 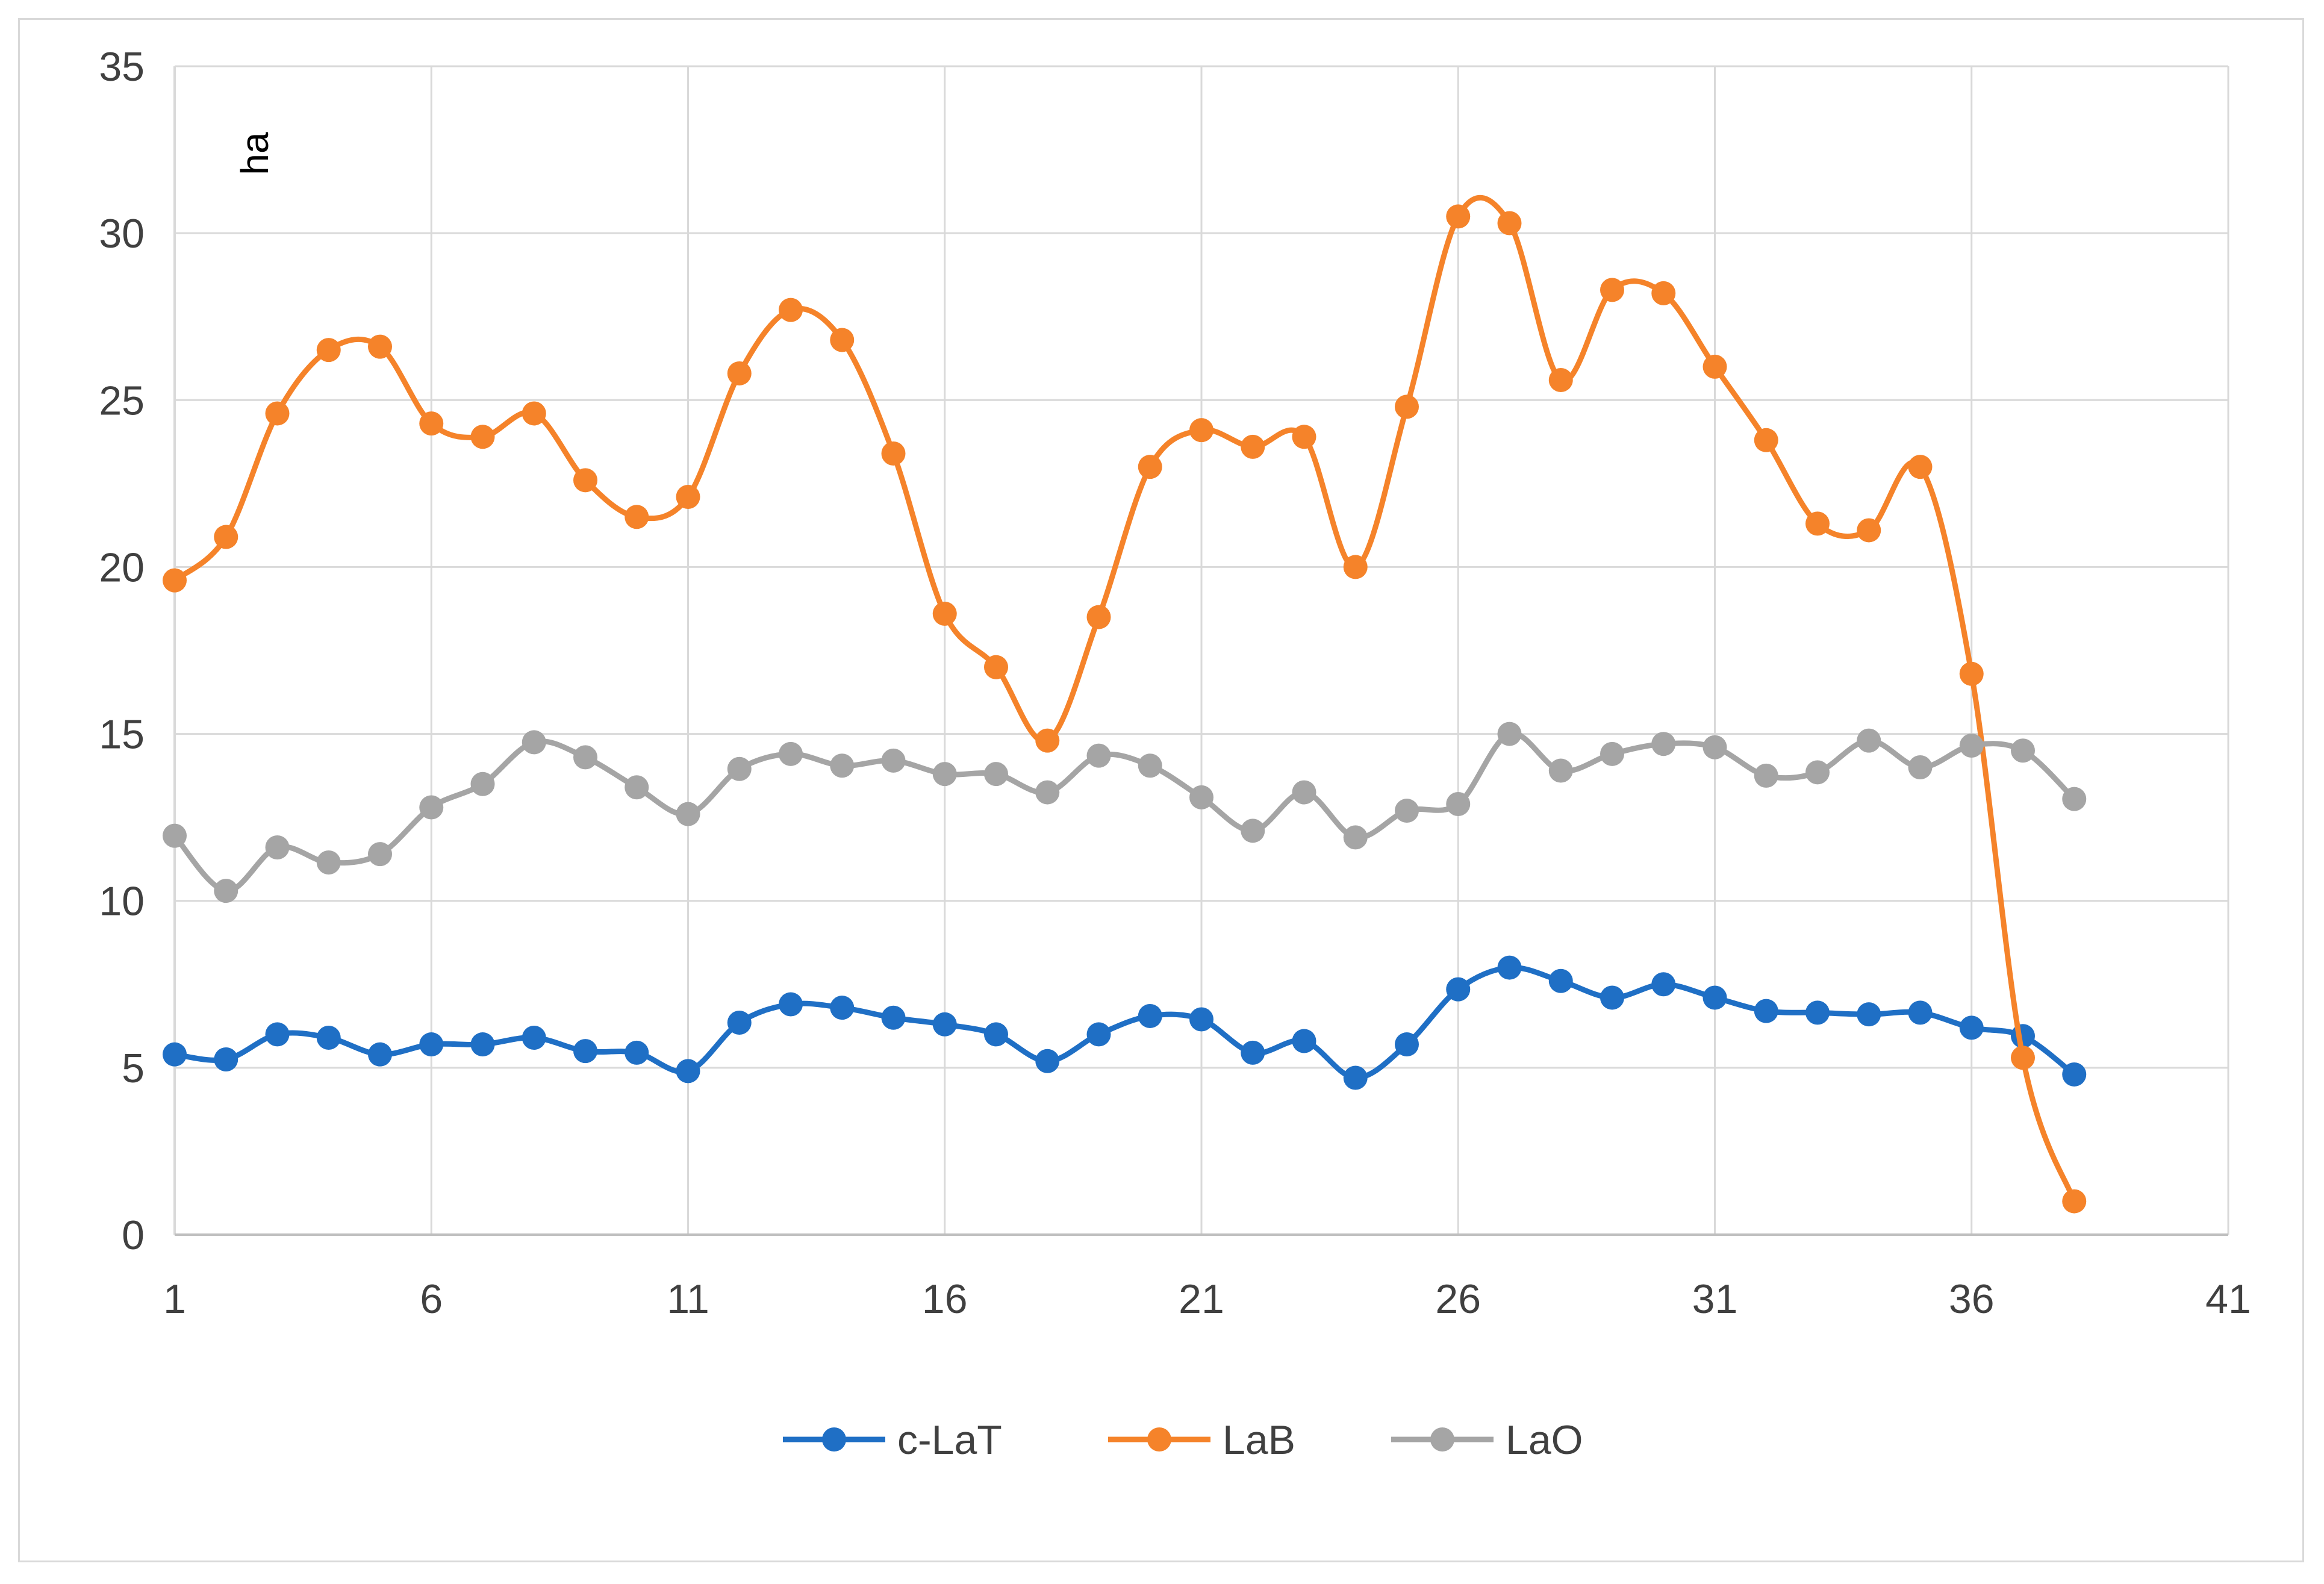 I want to click on x-tick-label: 6, so click(x=431, y=1299).